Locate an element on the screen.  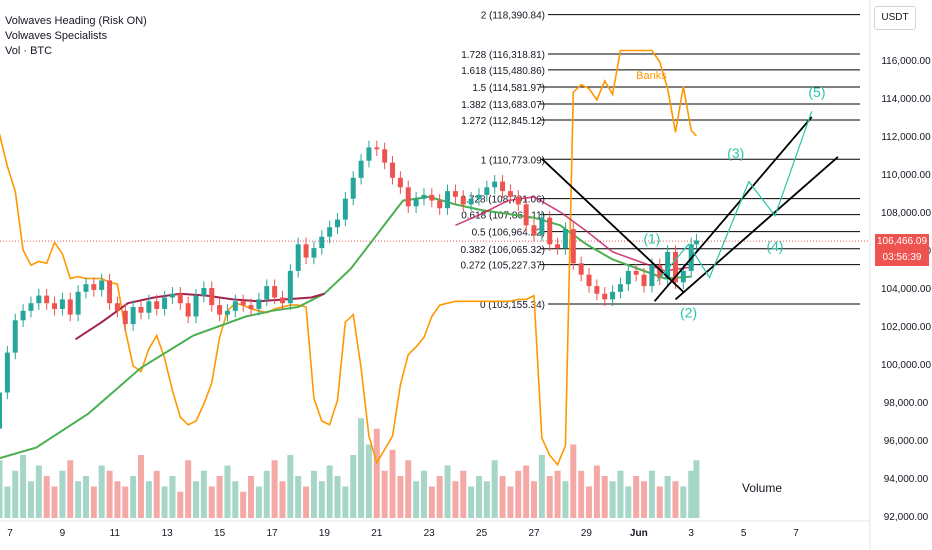
volume-label: Volume is located at coordinates (762, 488).